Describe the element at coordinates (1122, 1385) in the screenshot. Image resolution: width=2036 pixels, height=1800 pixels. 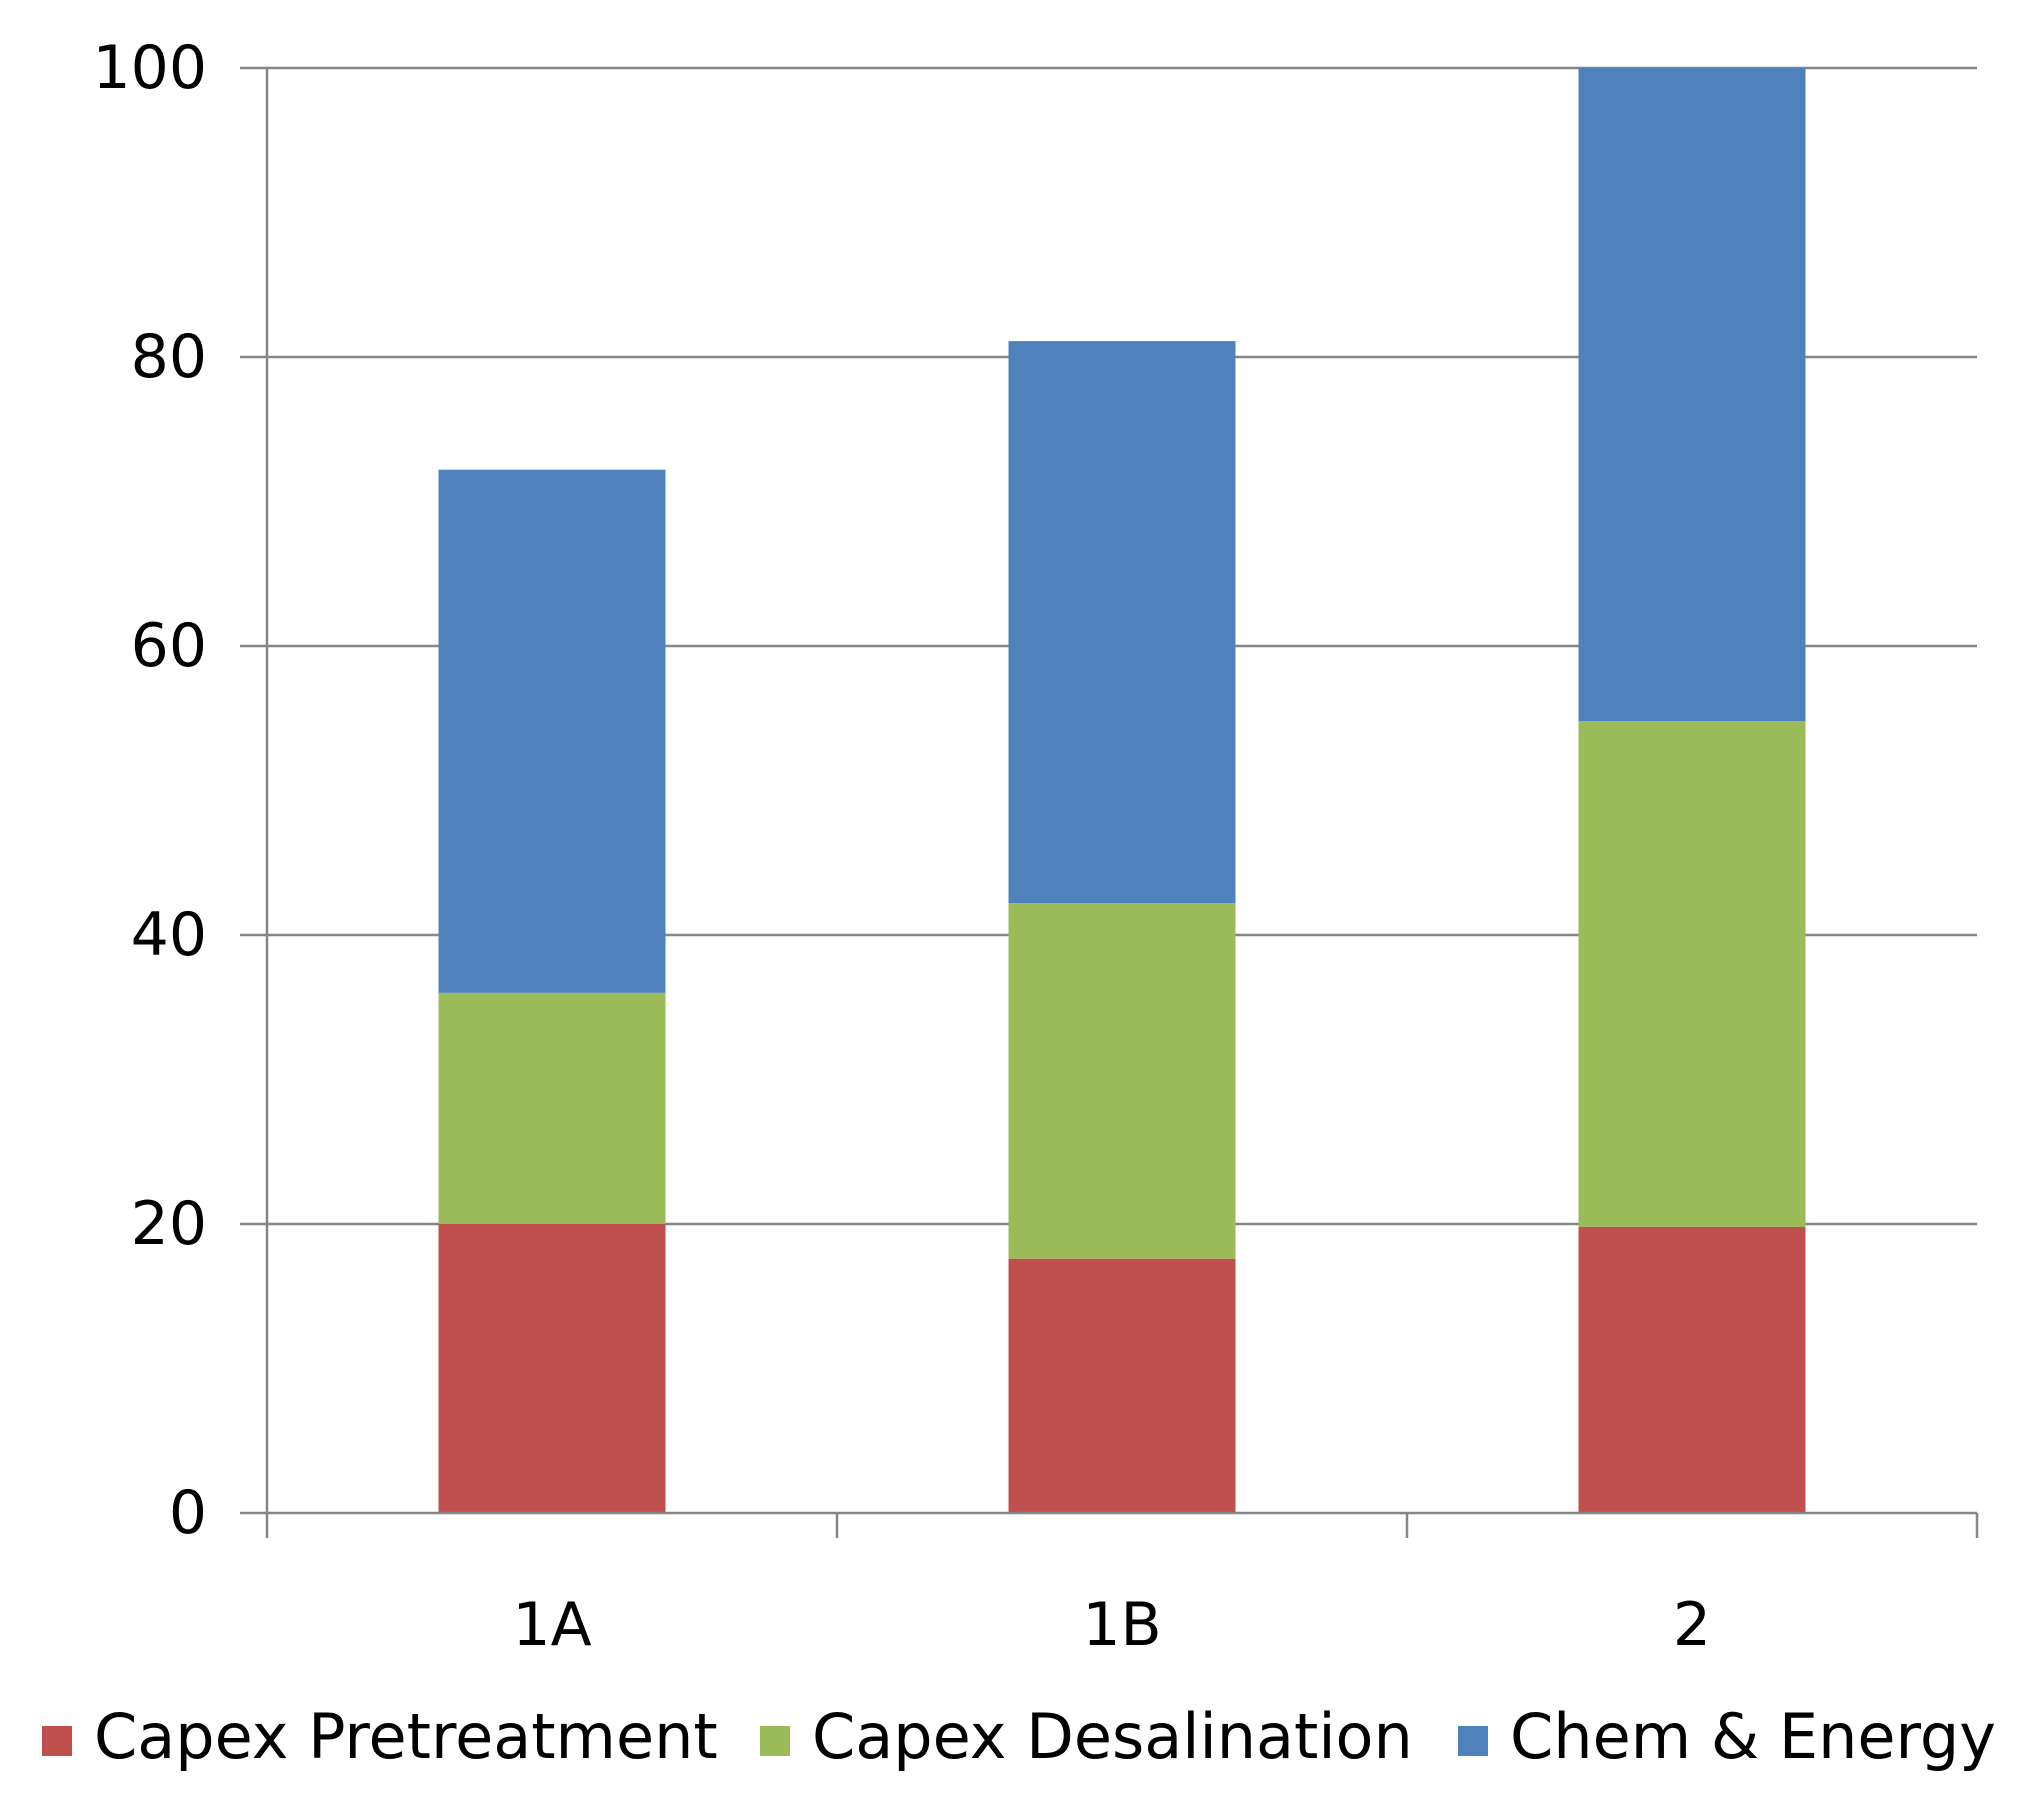
I see `bar-1B-capex-pretreatment` at that location.